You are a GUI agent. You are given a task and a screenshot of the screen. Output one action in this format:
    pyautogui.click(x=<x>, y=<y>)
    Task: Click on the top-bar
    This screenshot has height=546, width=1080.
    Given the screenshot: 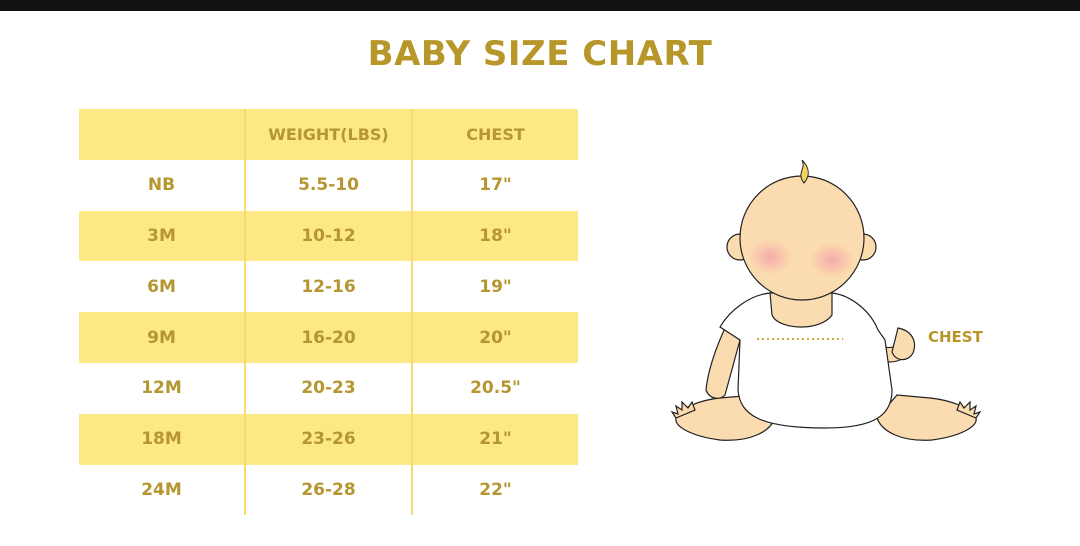 What is the action you would take?
    pyautogui.click(x=540, y=5)
    